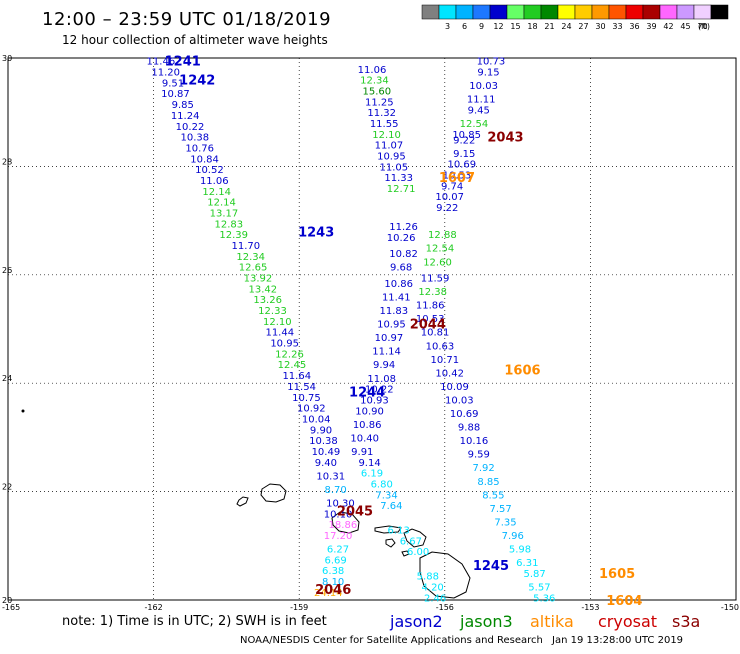 This screenshot has height=654, width=740. I want to click on longitude-tick-label: -153, so click(590, 607).